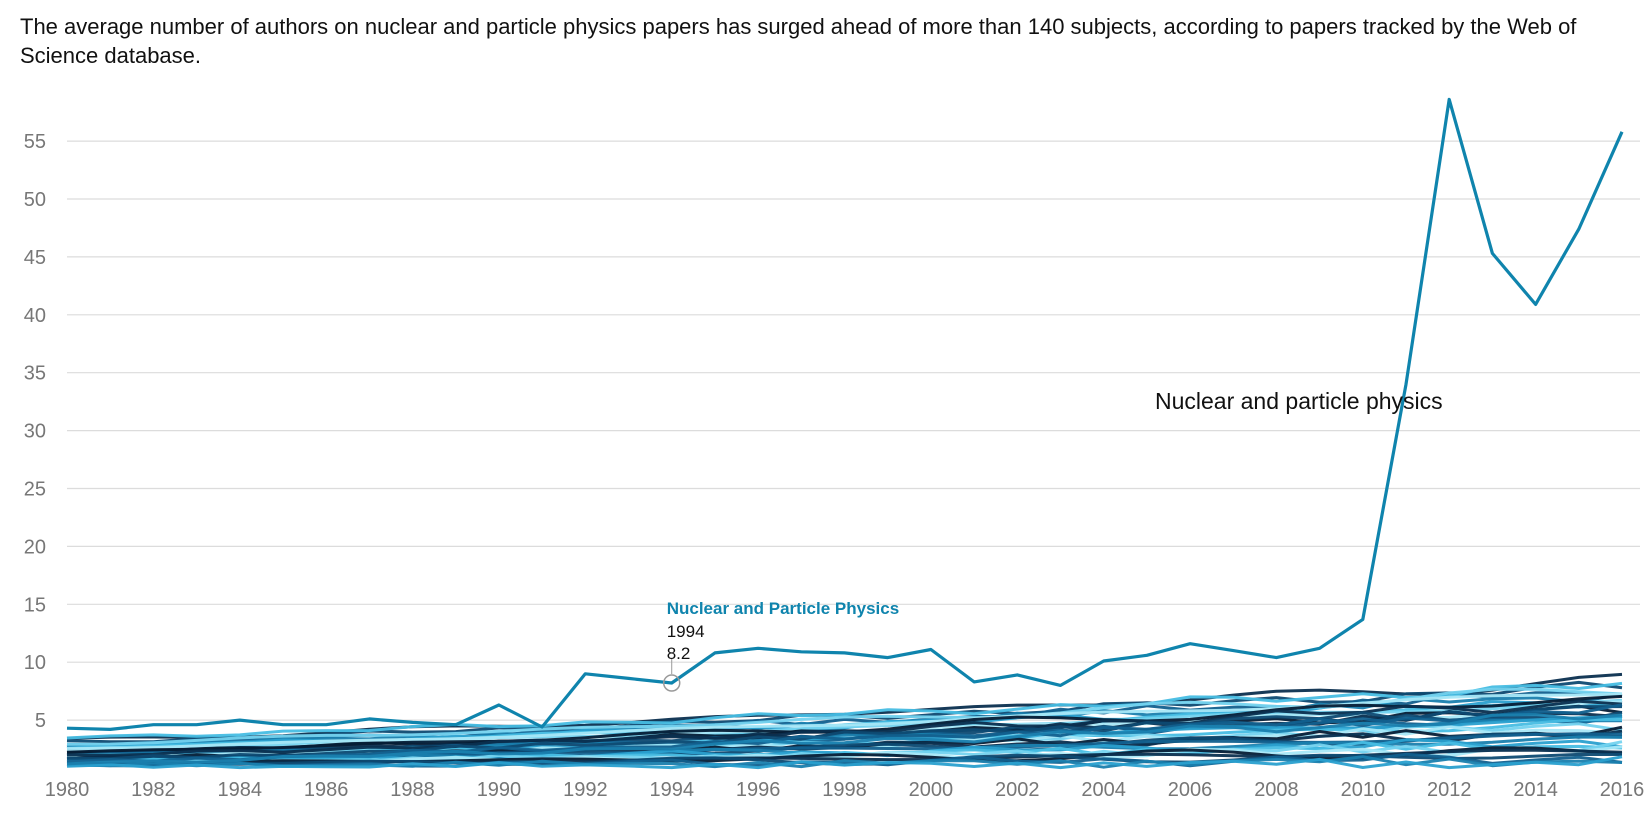  Describe the element at coordinates (1449, 790) in the screenshot. I see `x-tick-label-2012: 2012` at that location.